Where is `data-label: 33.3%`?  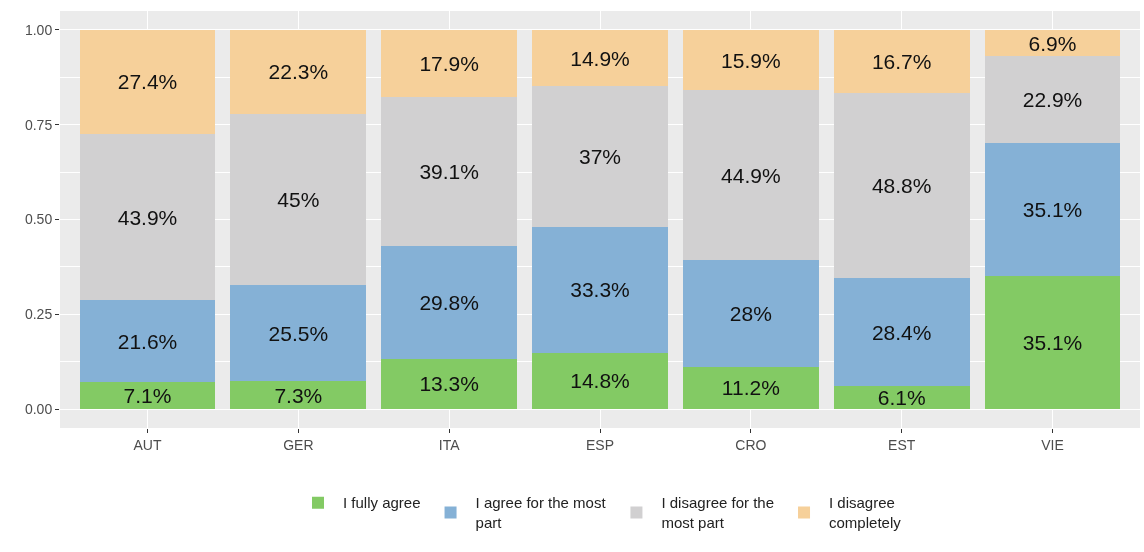
data-label: 33.3% is located at coordinates (600, 290).